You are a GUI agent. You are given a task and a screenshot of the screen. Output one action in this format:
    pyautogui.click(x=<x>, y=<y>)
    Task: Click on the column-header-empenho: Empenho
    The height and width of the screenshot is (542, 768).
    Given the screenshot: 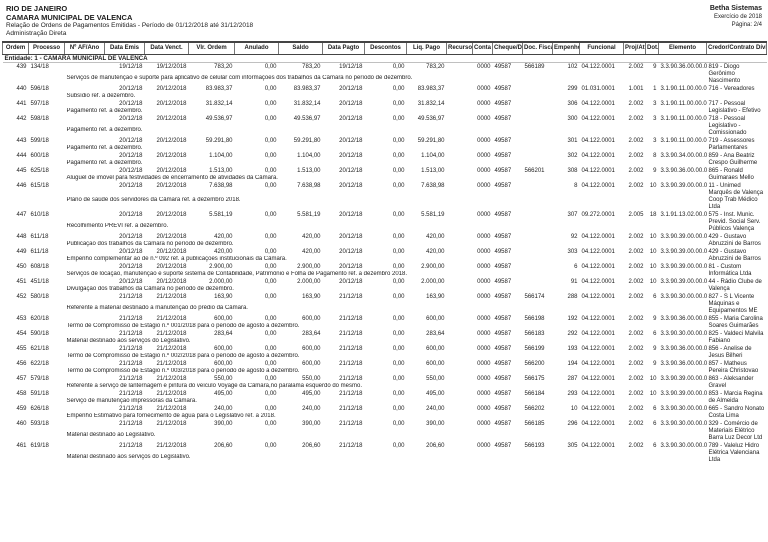 What is the action you would take?
    pyautogui.click(x=566, y=48)
    